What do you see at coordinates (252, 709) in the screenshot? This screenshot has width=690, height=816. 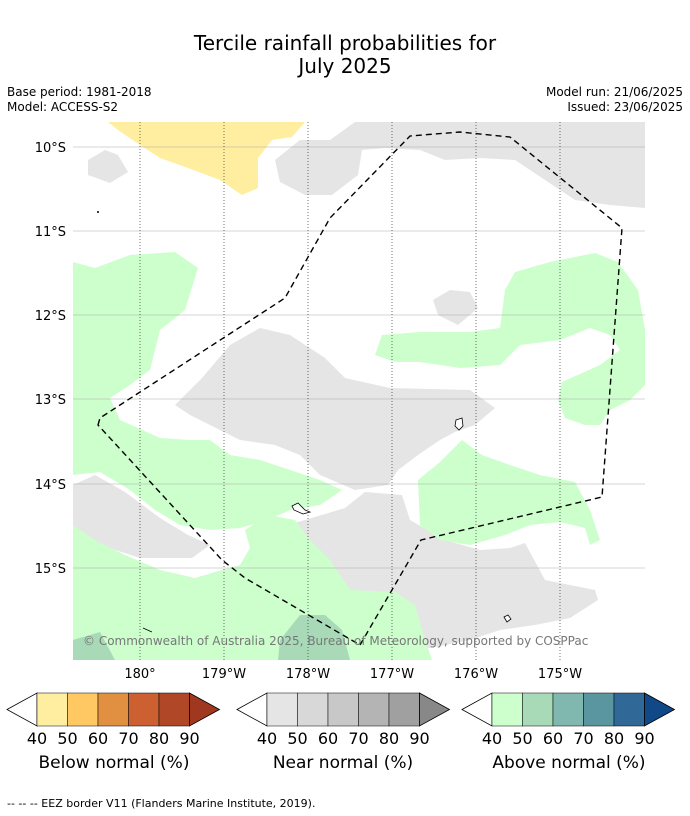 I see `near-normal-colorbar-lower-extension` at bounding box center [252, 709].